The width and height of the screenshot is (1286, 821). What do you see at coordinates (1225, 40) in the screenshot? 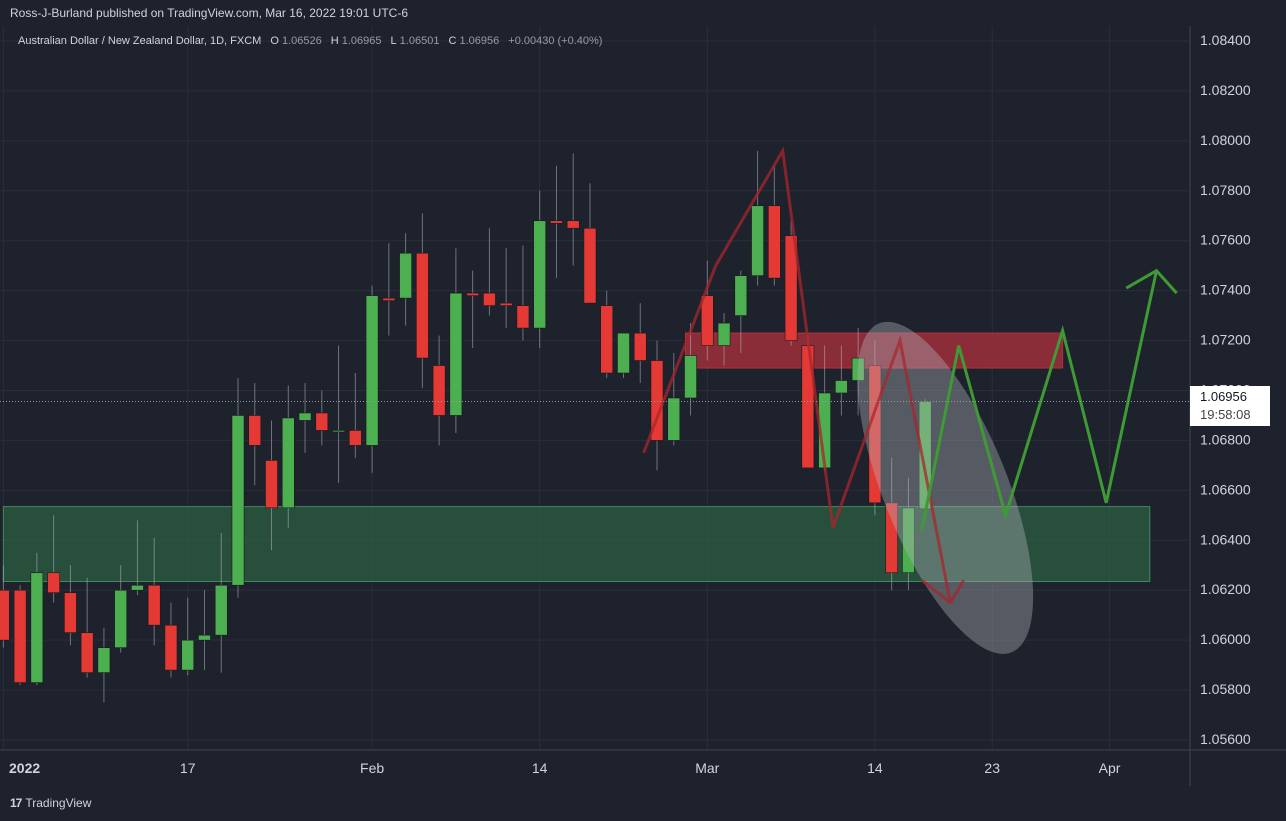
I see `y-tick-label: 1.08400` at bounding box center [1225, 40].